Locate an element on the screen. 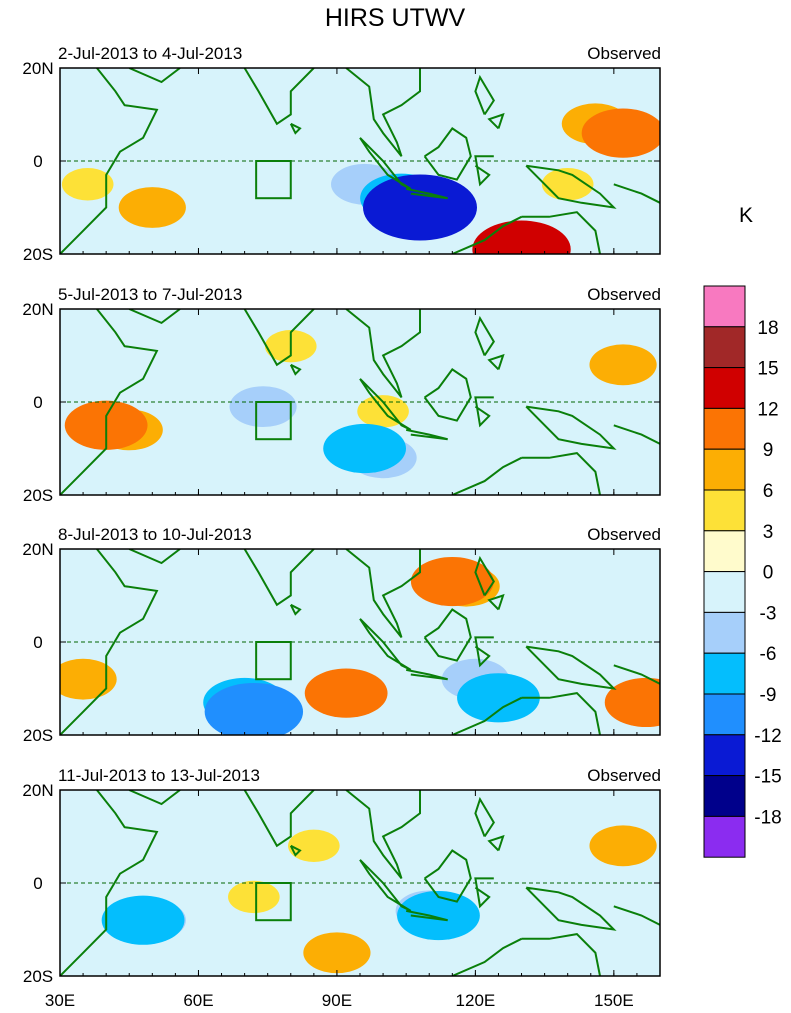  colorbar-label: -12 is located at coordinates (767, 736).